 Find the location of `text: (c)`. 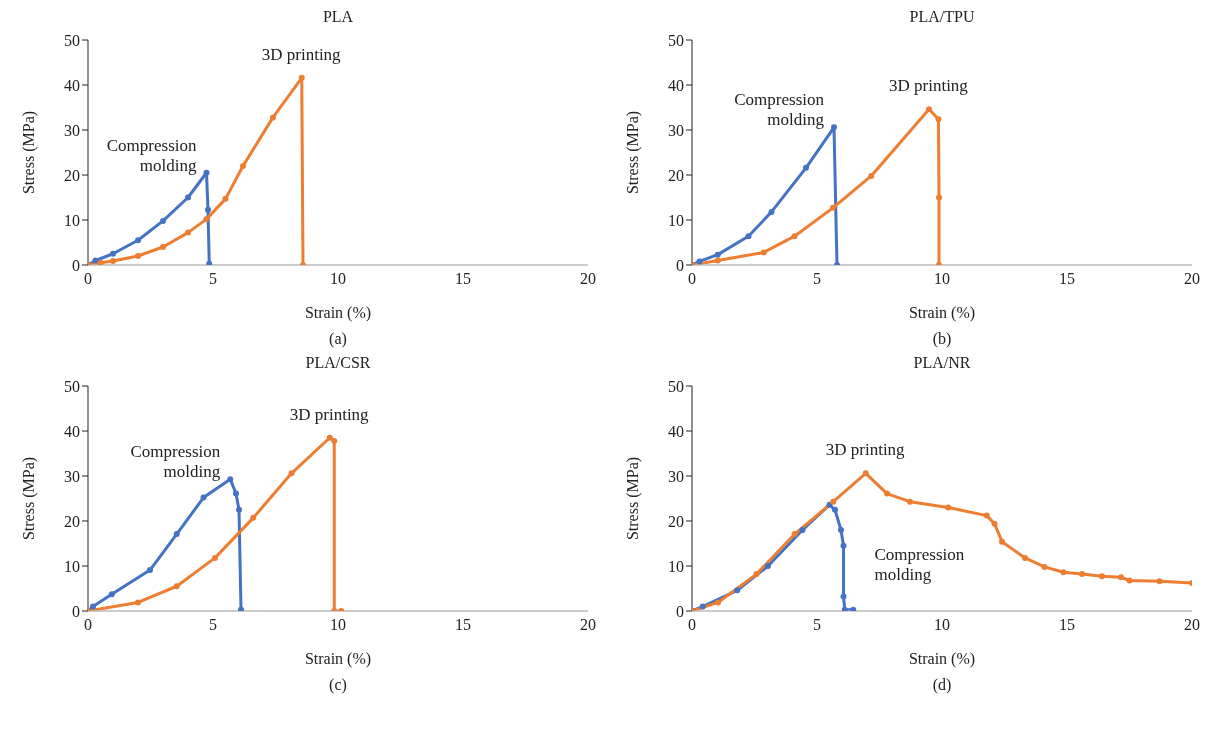

text: (c) is located at coordinates (338, 685).